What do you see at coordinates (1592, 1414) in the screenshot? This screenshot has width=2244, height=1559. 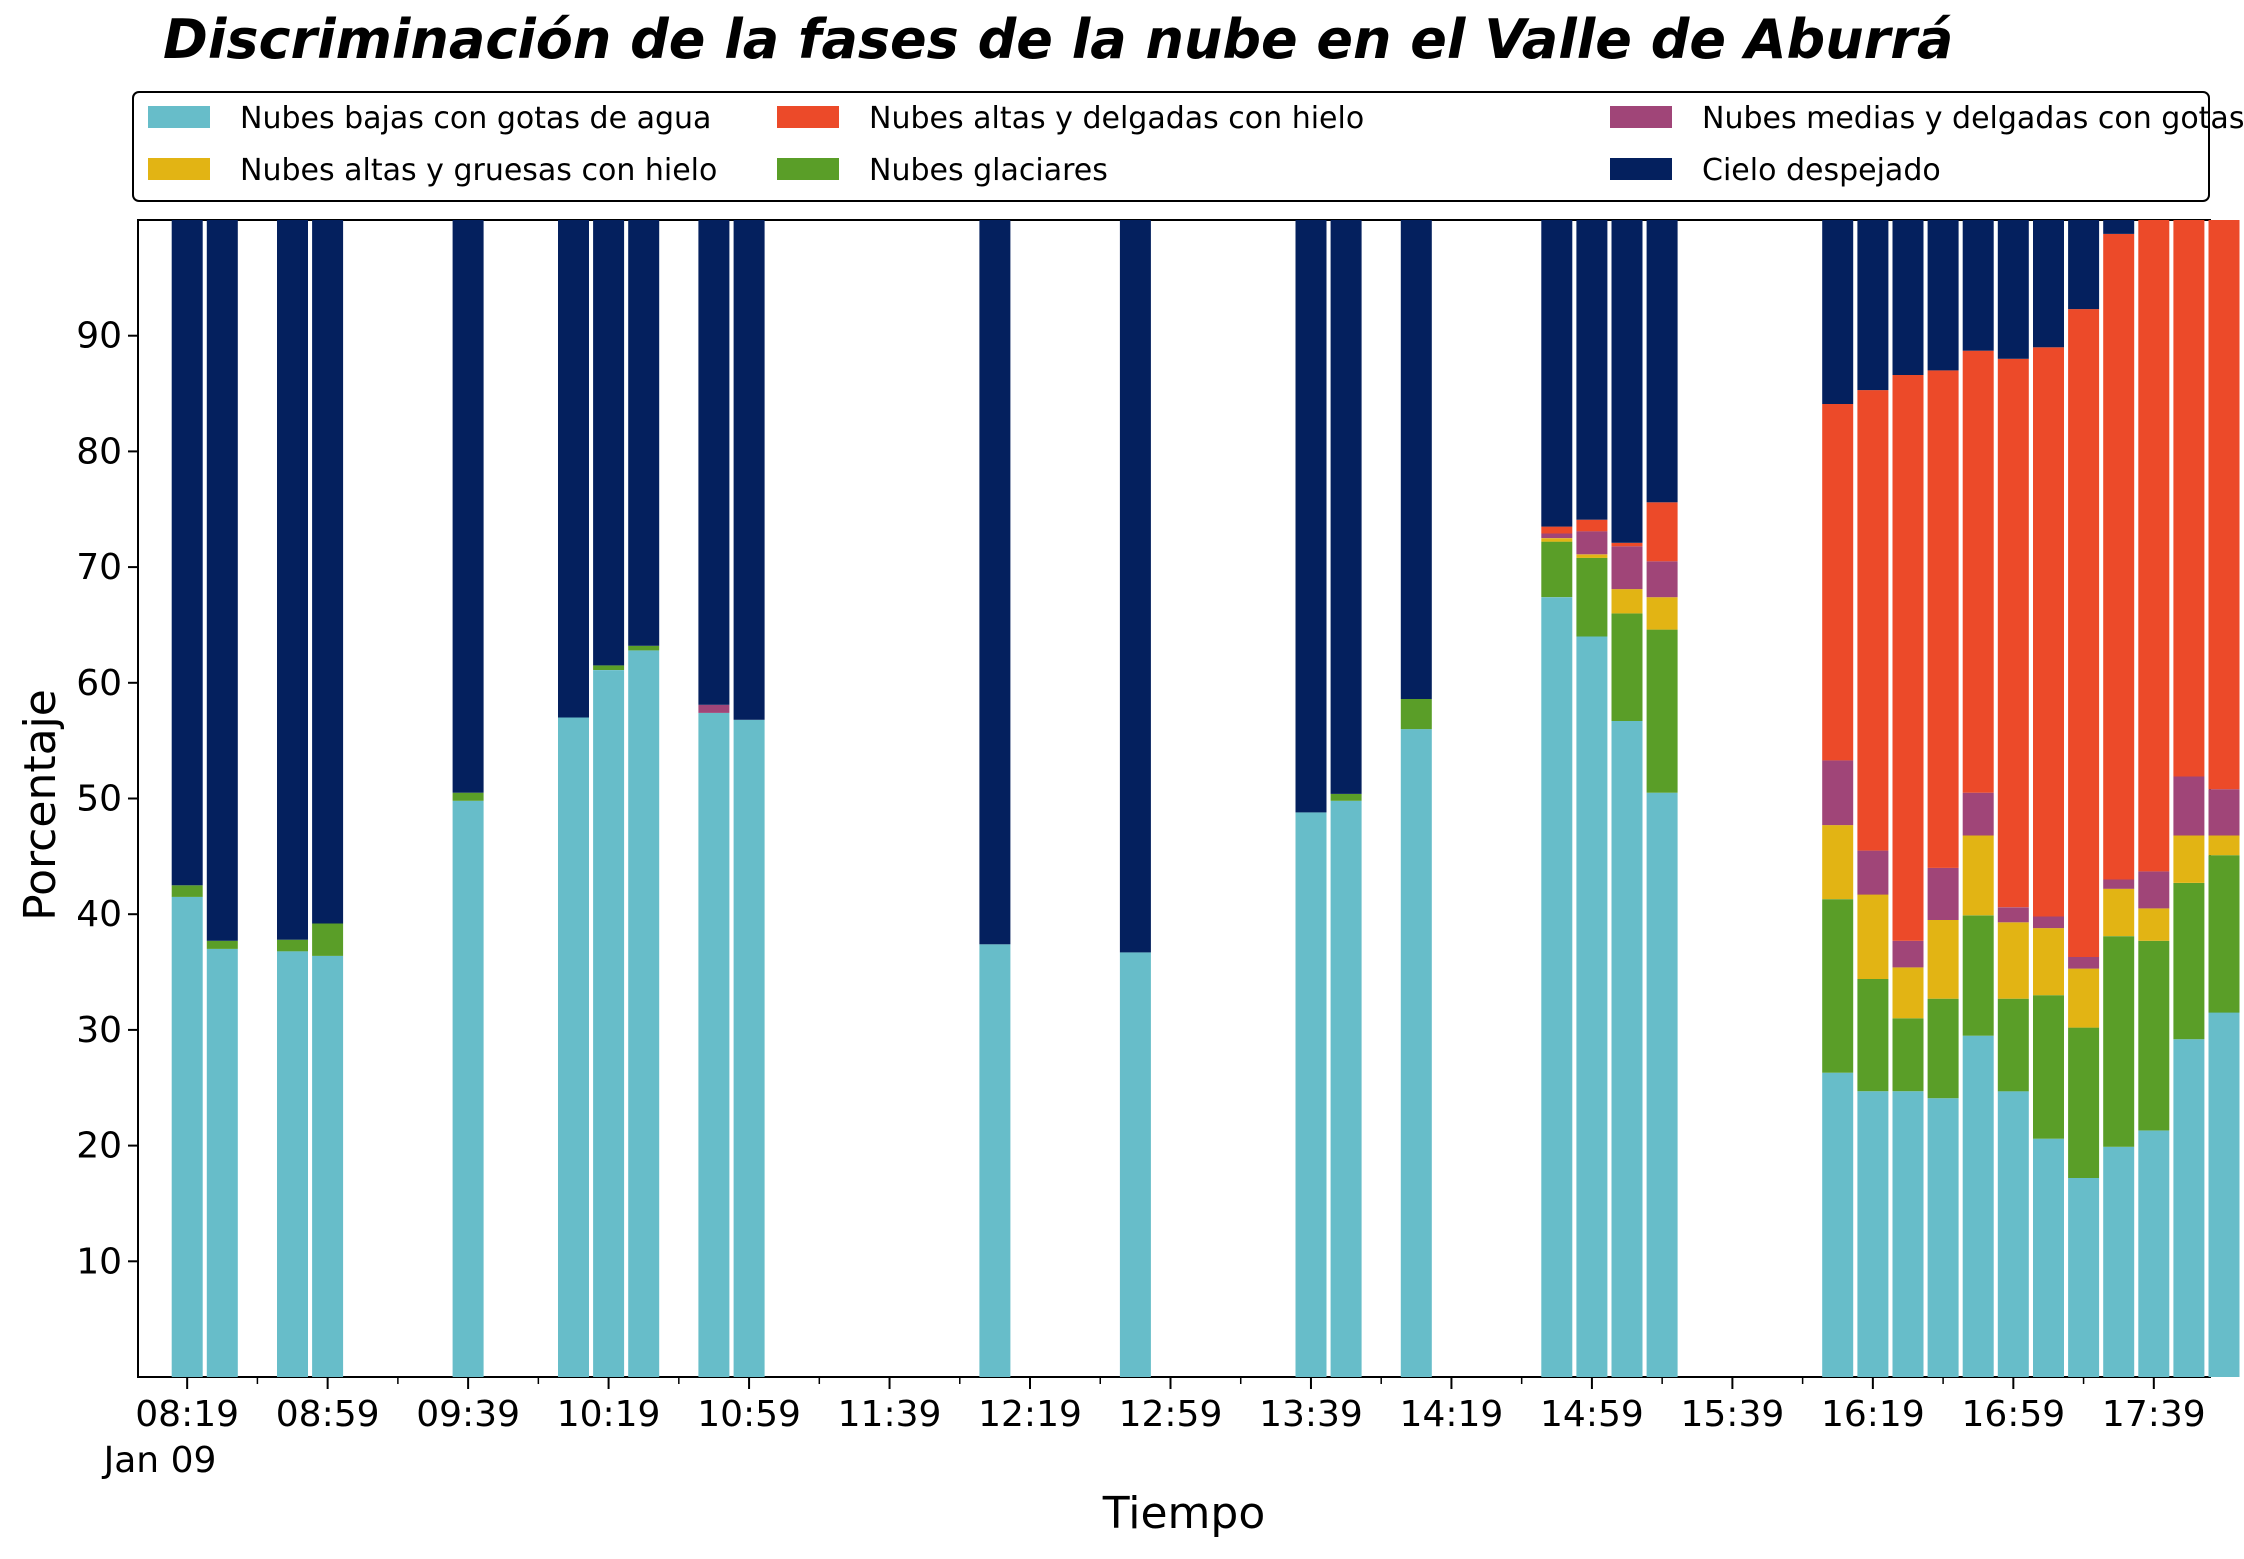 I see `x-tick-label: 14:59` at bounding box center [1592, 1414].